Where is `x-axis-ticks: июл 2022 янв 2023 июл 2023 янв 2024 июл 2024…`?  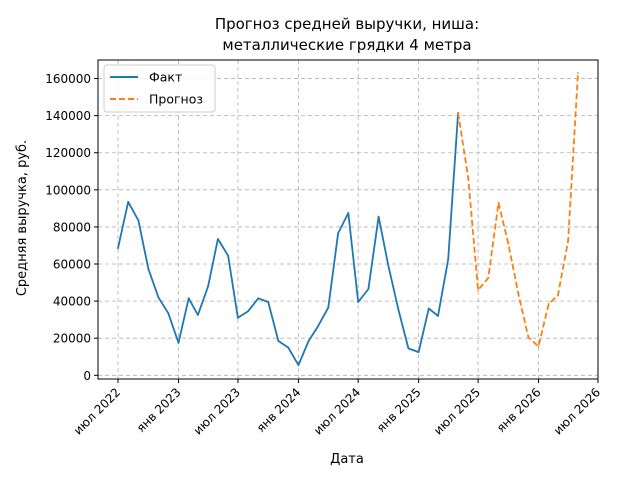 x-axis-ticks: июл 2022 янв 2023 июл 2023 янв 2024 июл 2024… is located at coordinates (337, 408).